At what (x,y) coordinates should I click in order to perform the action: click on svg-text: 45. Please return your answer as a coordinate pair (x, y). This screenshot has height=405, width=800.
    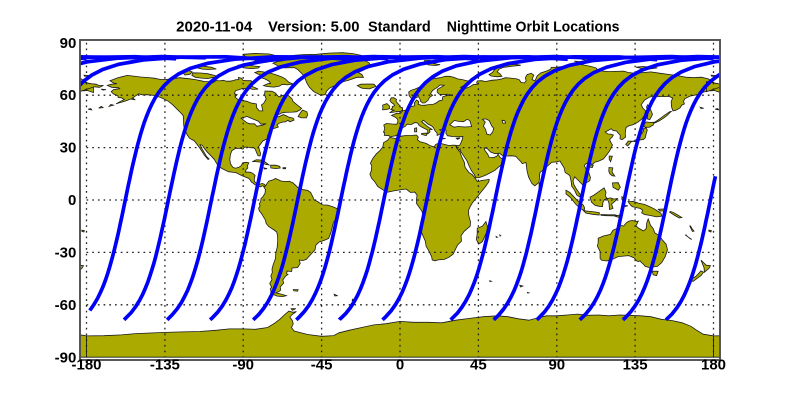
    Looking at the image, I should click on (478, 364).